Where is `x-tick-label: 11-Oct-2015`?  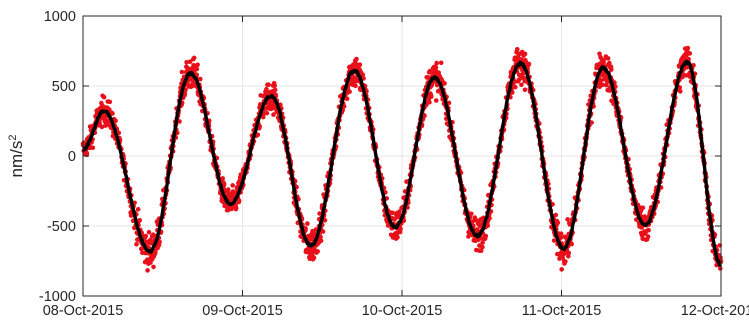
x-tick-label: 11-Oct-2015 is located at coordinates (562, 311).